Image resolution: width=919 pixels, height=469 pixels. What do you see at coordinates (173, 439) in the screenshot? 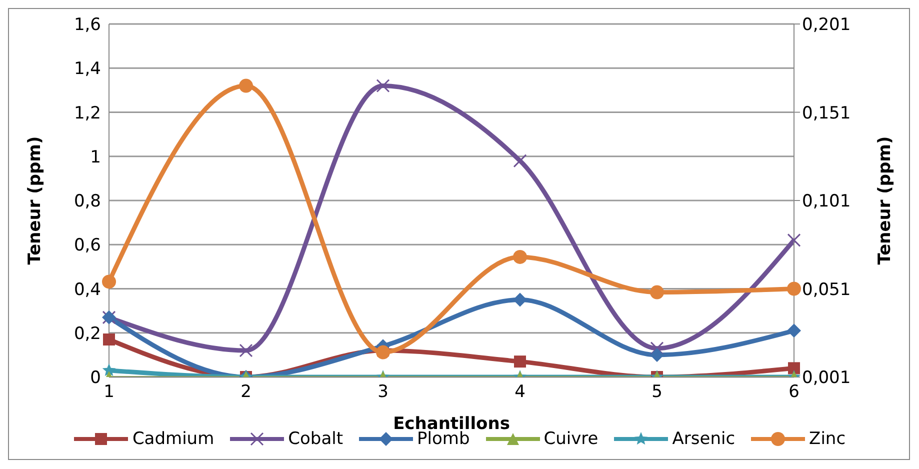
I see `legend-label: Cadmium` at bounding box center [173, 439].